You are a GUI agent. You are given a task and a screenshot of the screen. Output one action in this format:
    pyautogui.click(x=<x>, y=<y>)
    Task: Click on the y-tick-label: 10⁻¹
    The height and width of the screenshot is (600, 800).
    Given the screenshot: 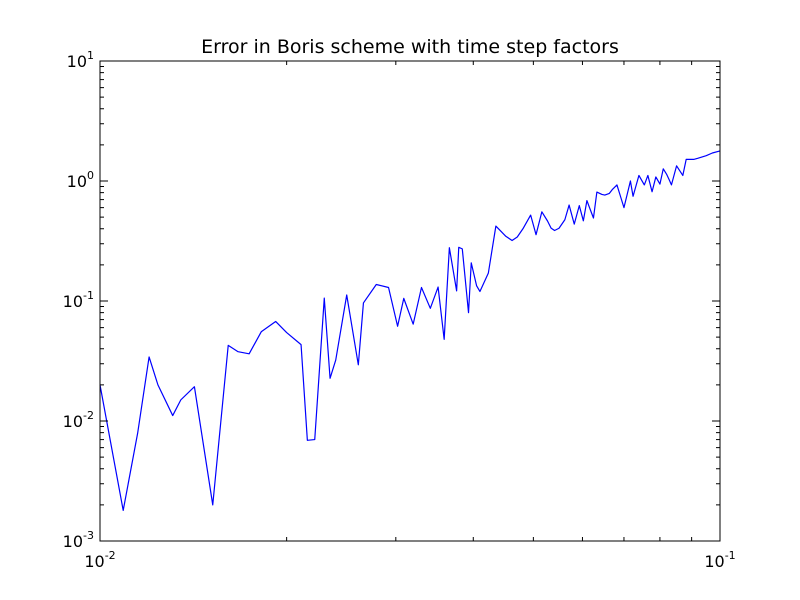 What is the action you would take?
    pyautogui.click(x=78, y=300)
    